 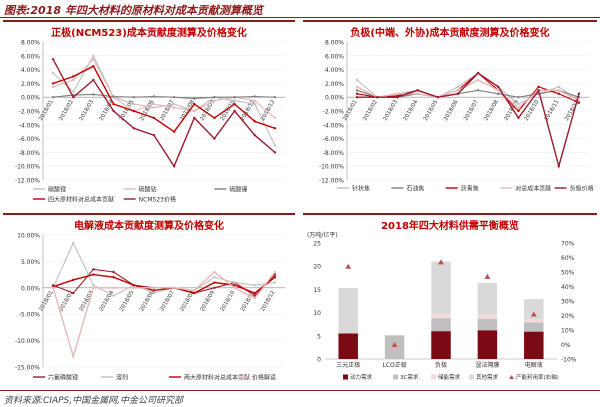 I want to click on source-note: 资料来源:CIAPS,中国金属网,中金公司研究部, so click(x=93, y=401).